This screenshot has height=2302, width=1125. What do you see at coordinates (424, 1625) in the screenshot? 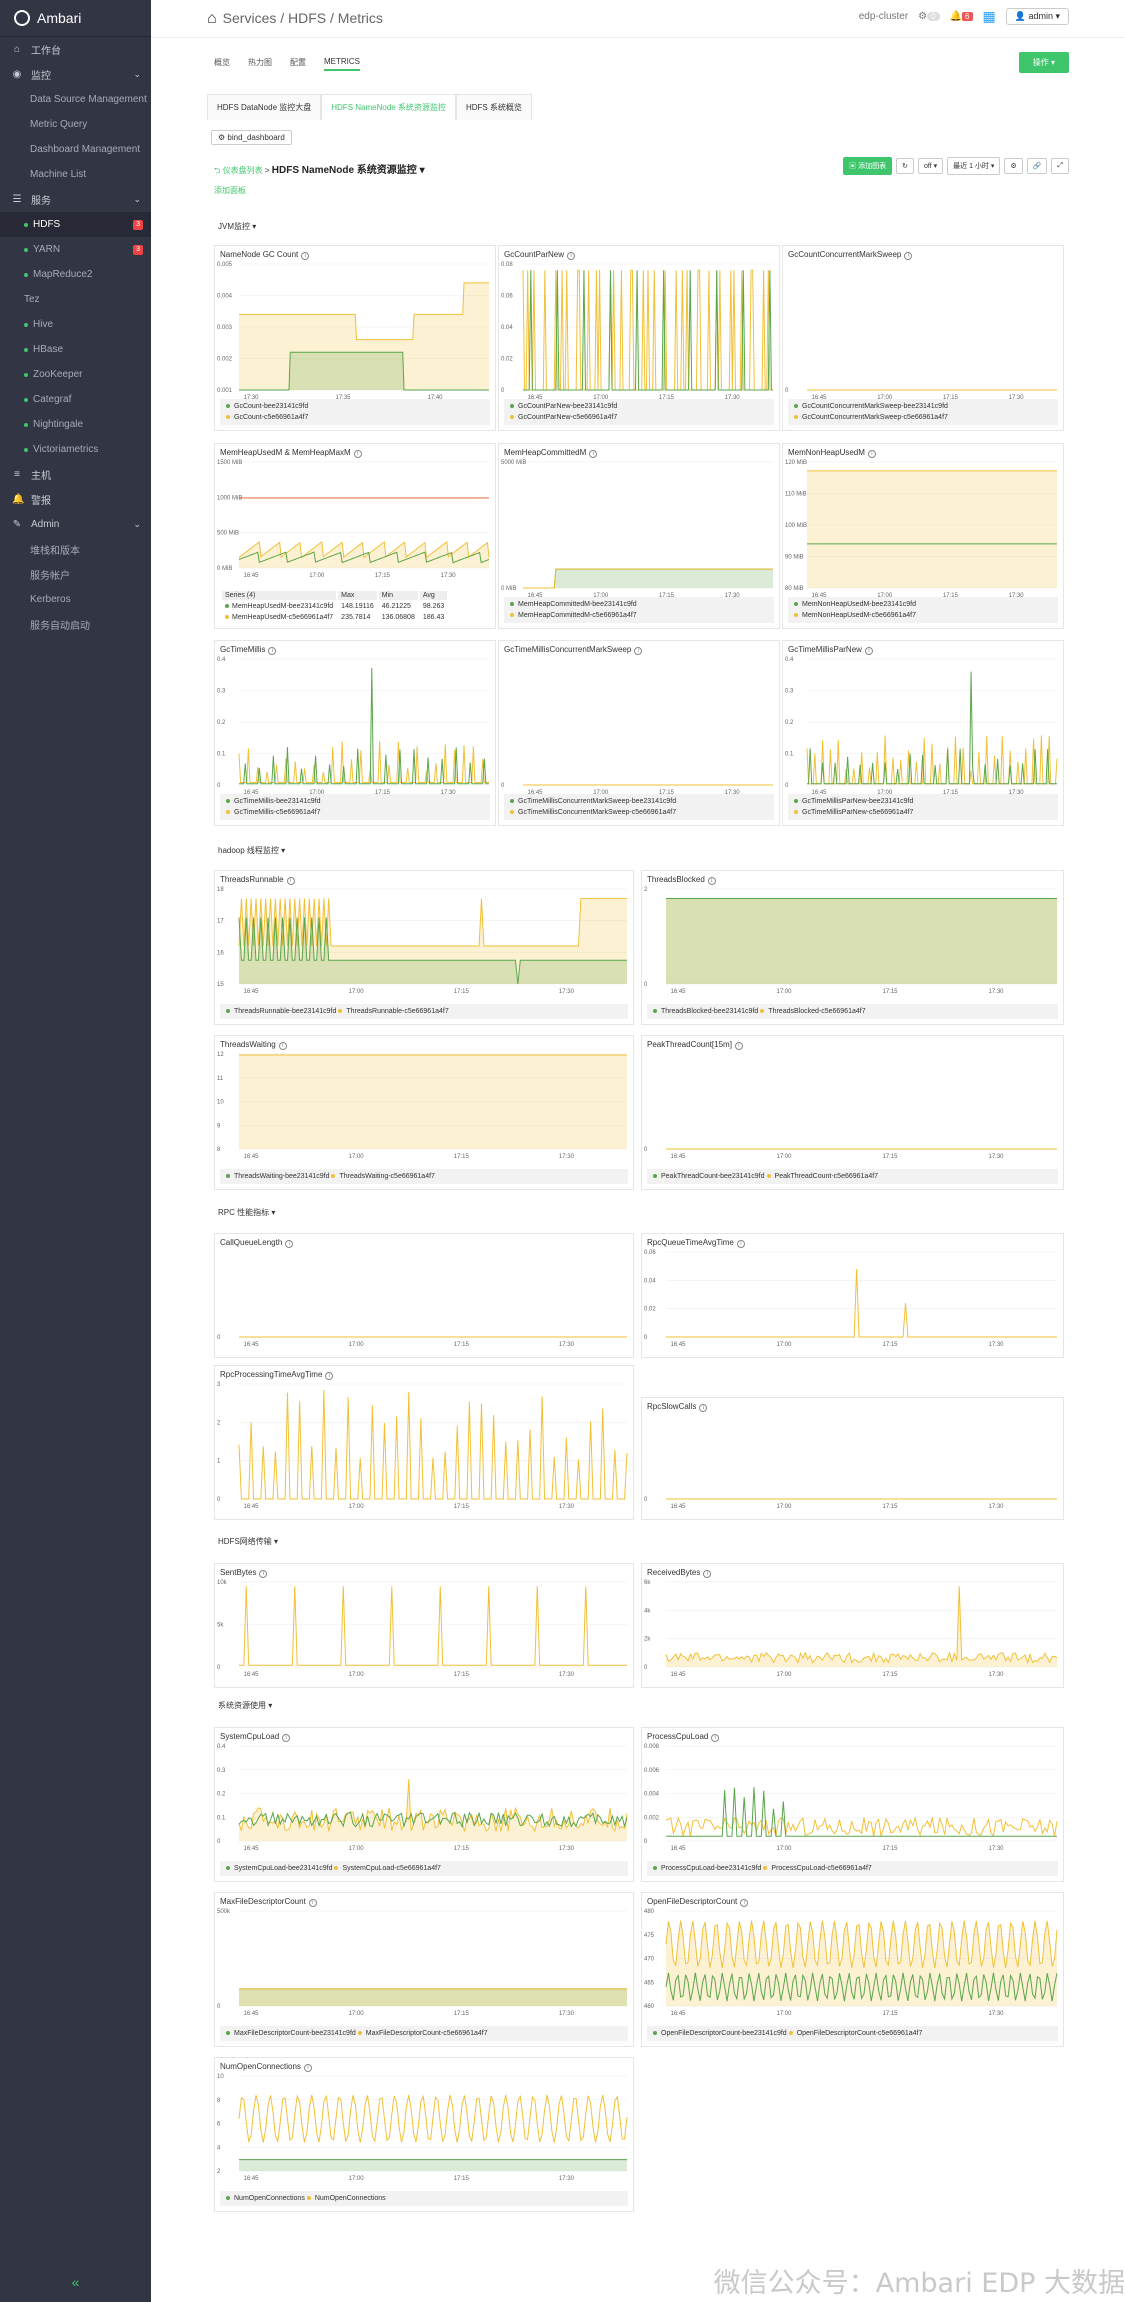
I see `panel-17: SentBytes i 10k 5k 0 16:45 17:00 17:15 17:30` at bounding box center [424, 1625].